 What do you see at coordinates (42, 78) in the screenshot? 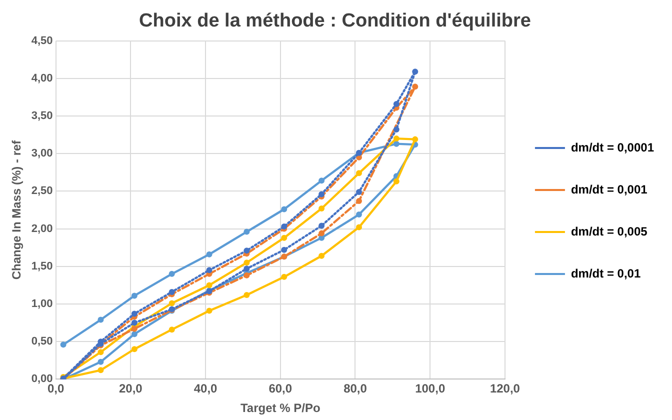
I see `y-tick-label: 4,00` at bounding box center [42, 78].